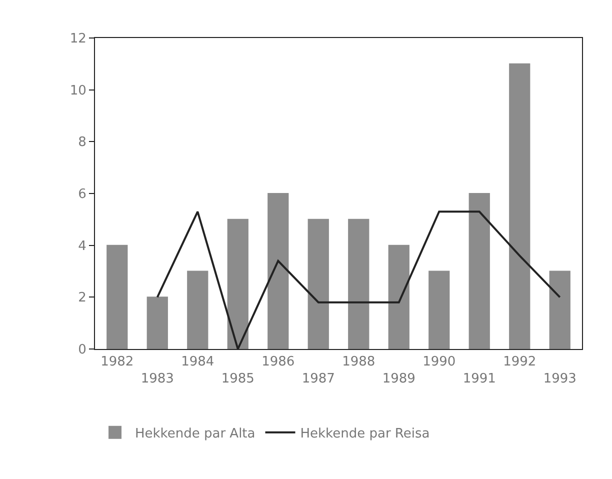  Describe the element at coordinates (82, 298) in the screenshot. I see `y-tick-label: 2` at that location.